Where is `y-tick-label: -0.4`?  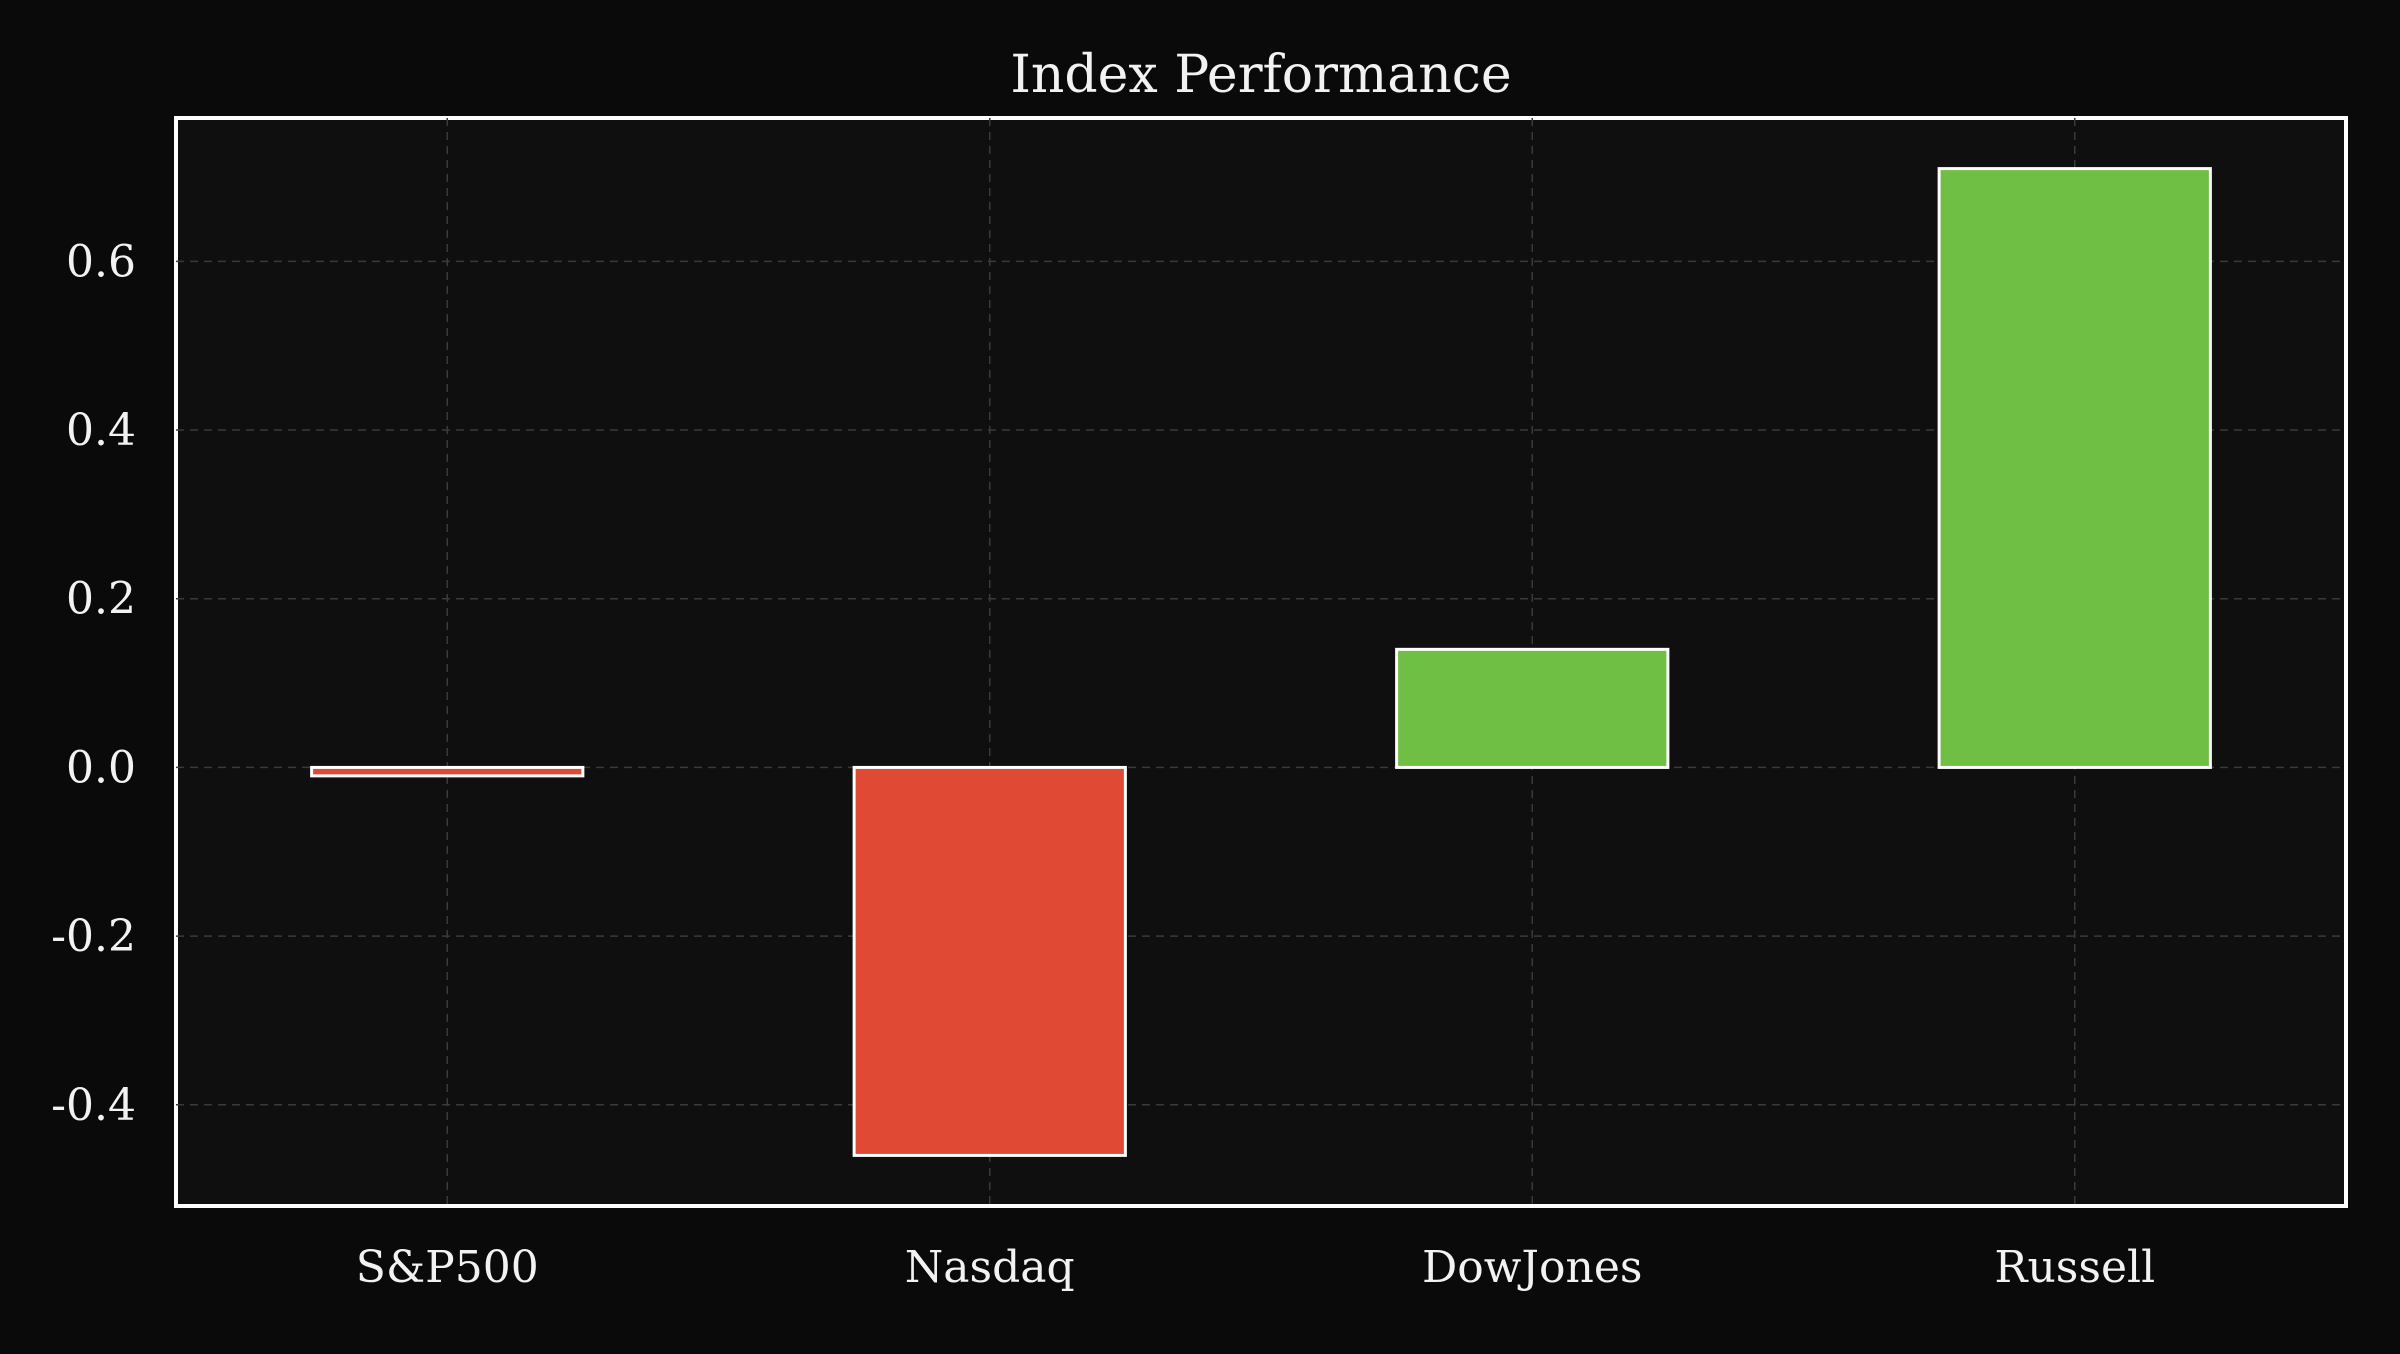
y-tick-label: -0.4 is located at coordinates (93, 1105).